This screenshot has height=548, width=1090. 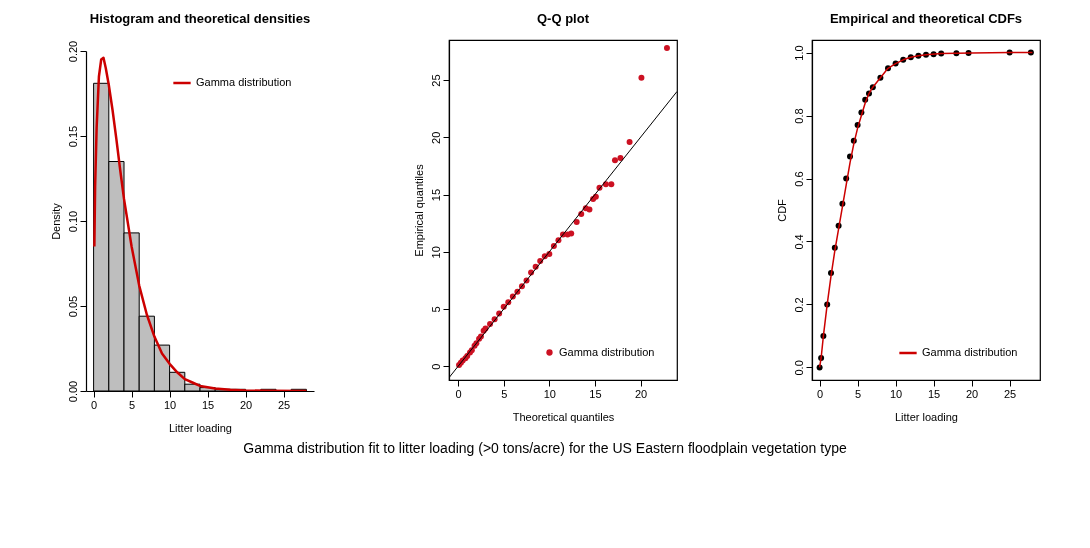 I want to click on y-tick-label: 0.00, so click(x=72, y=391).